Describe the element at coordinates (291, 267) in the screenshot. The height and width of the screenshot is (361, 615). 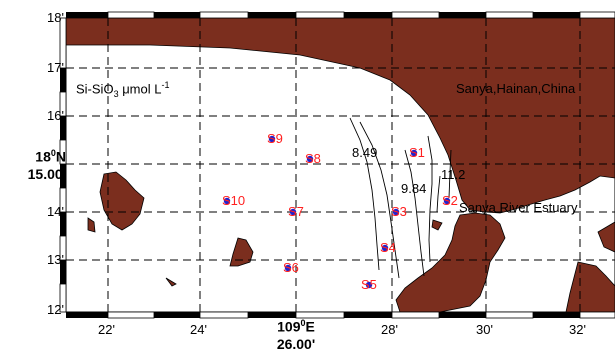
I see `station-label-s6: S6` at that location.